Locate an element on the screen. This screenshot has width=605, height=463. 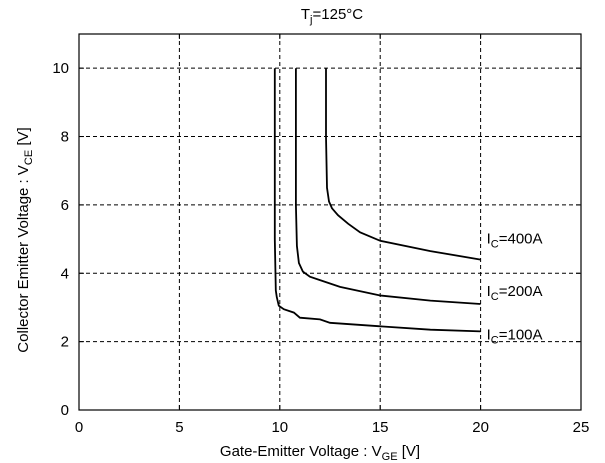
x-tick-label: 0 is located at coordinates (79, 427).